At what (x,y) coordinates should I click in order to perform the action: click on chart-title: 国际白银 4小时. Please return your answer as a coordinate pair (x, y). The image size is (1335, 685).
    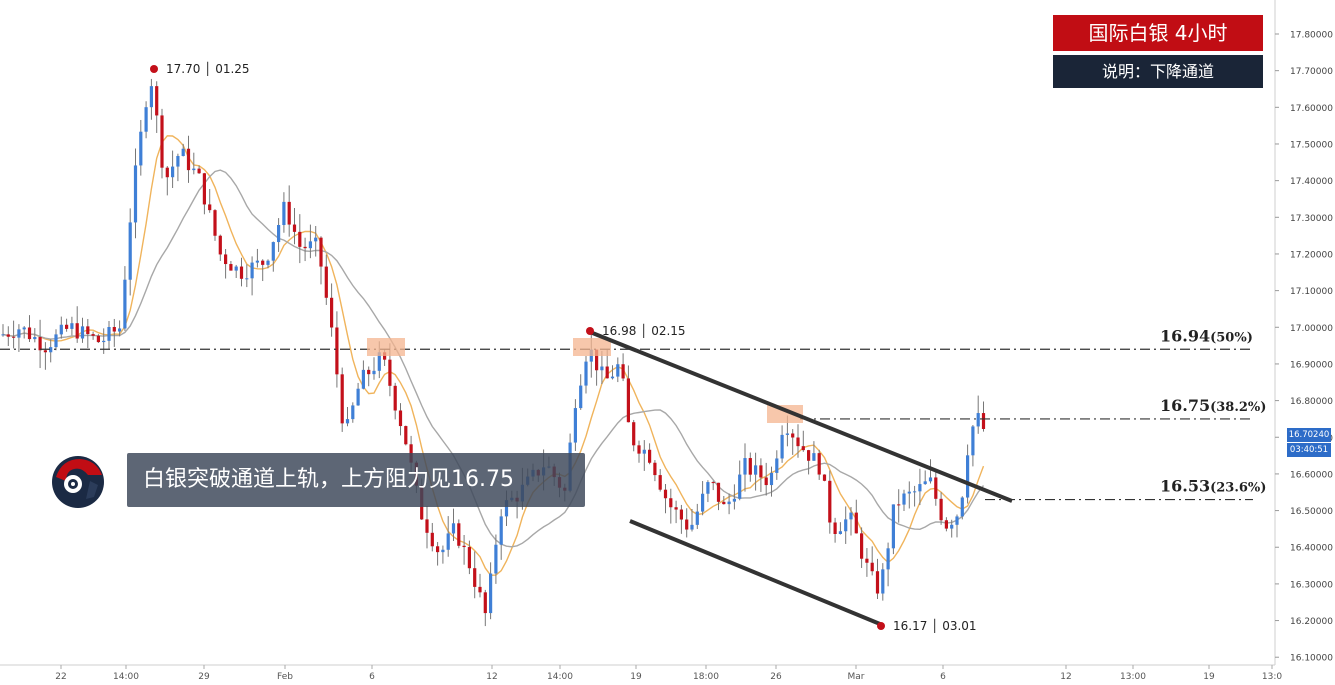
    Looking at the image, I should click on (1158, 33).